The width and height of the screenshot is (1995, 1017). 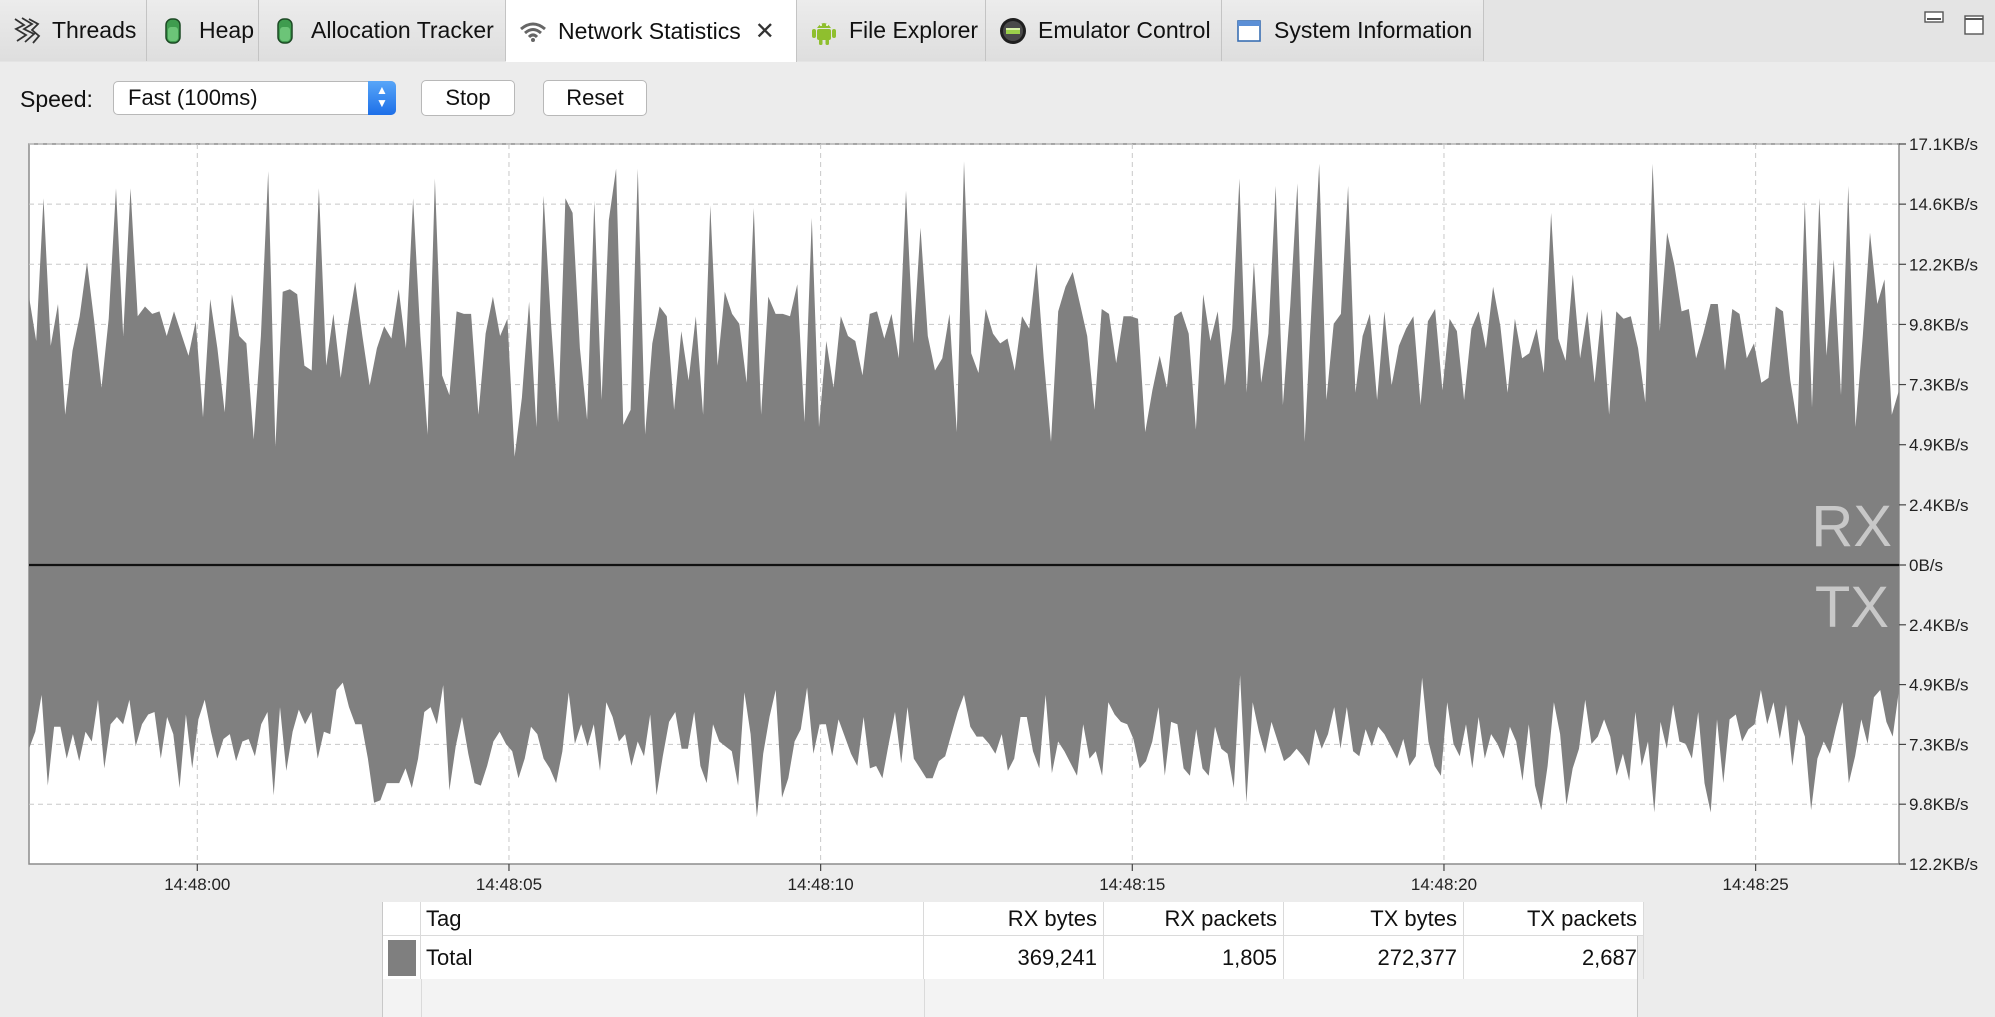 What do you see at coordinates (1249, 30) in the screenshot?
I see `window-icon` at bounding box center [1249, 30].